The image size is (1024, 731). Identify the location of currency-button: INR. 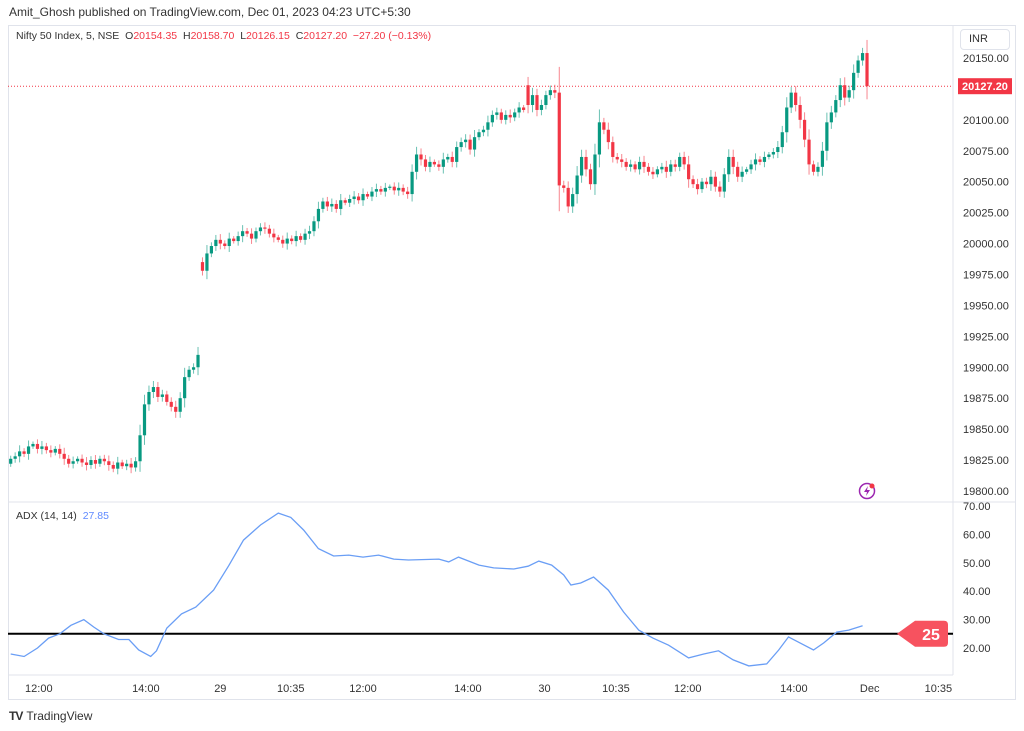
(985, 39).